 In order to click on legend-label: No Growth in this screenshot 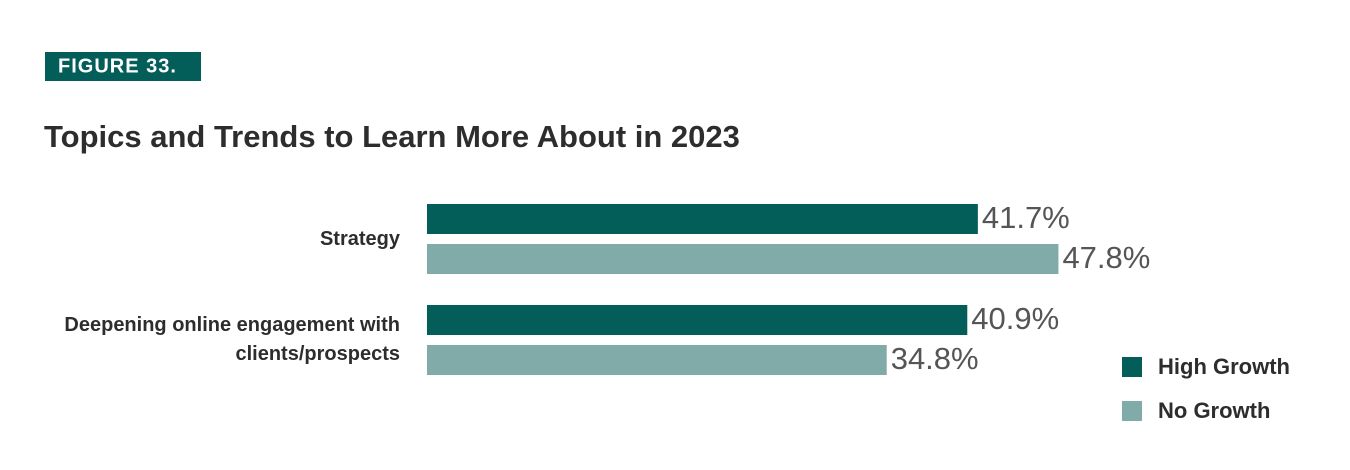, I will do `click(1214, 410)`.